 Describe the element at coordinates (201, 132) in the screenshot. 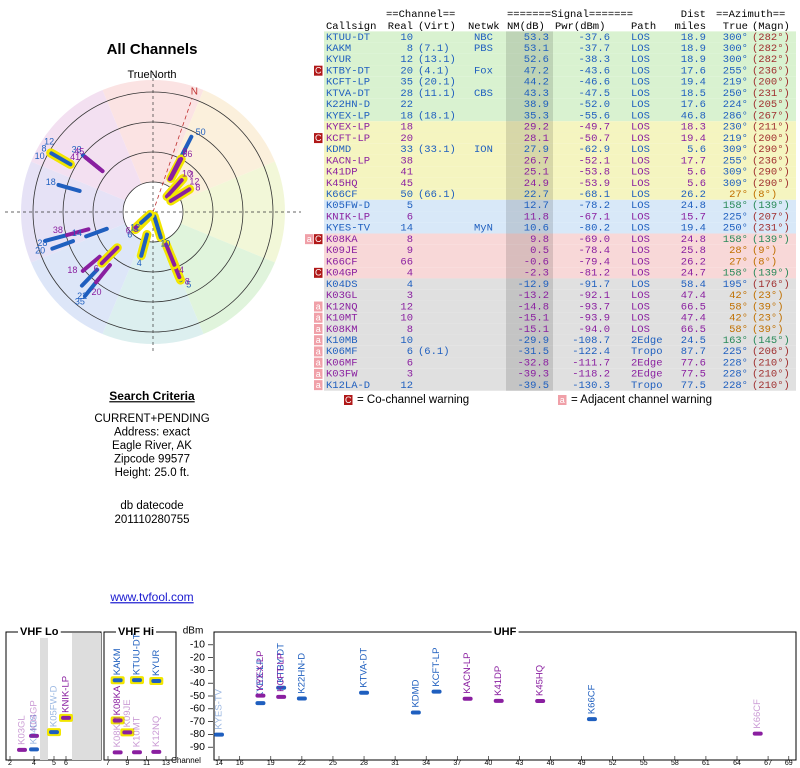

I see `station-channel: 50` at that location.